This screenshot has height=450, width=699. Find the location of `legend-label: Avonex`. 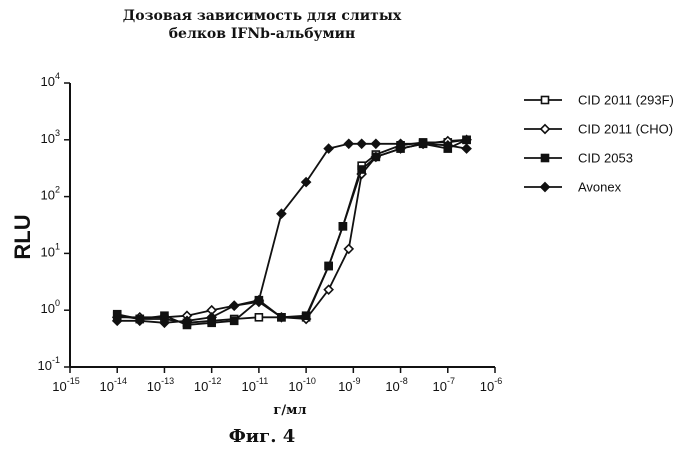

legend-label: Avonex is located at coordinates (600, 187).